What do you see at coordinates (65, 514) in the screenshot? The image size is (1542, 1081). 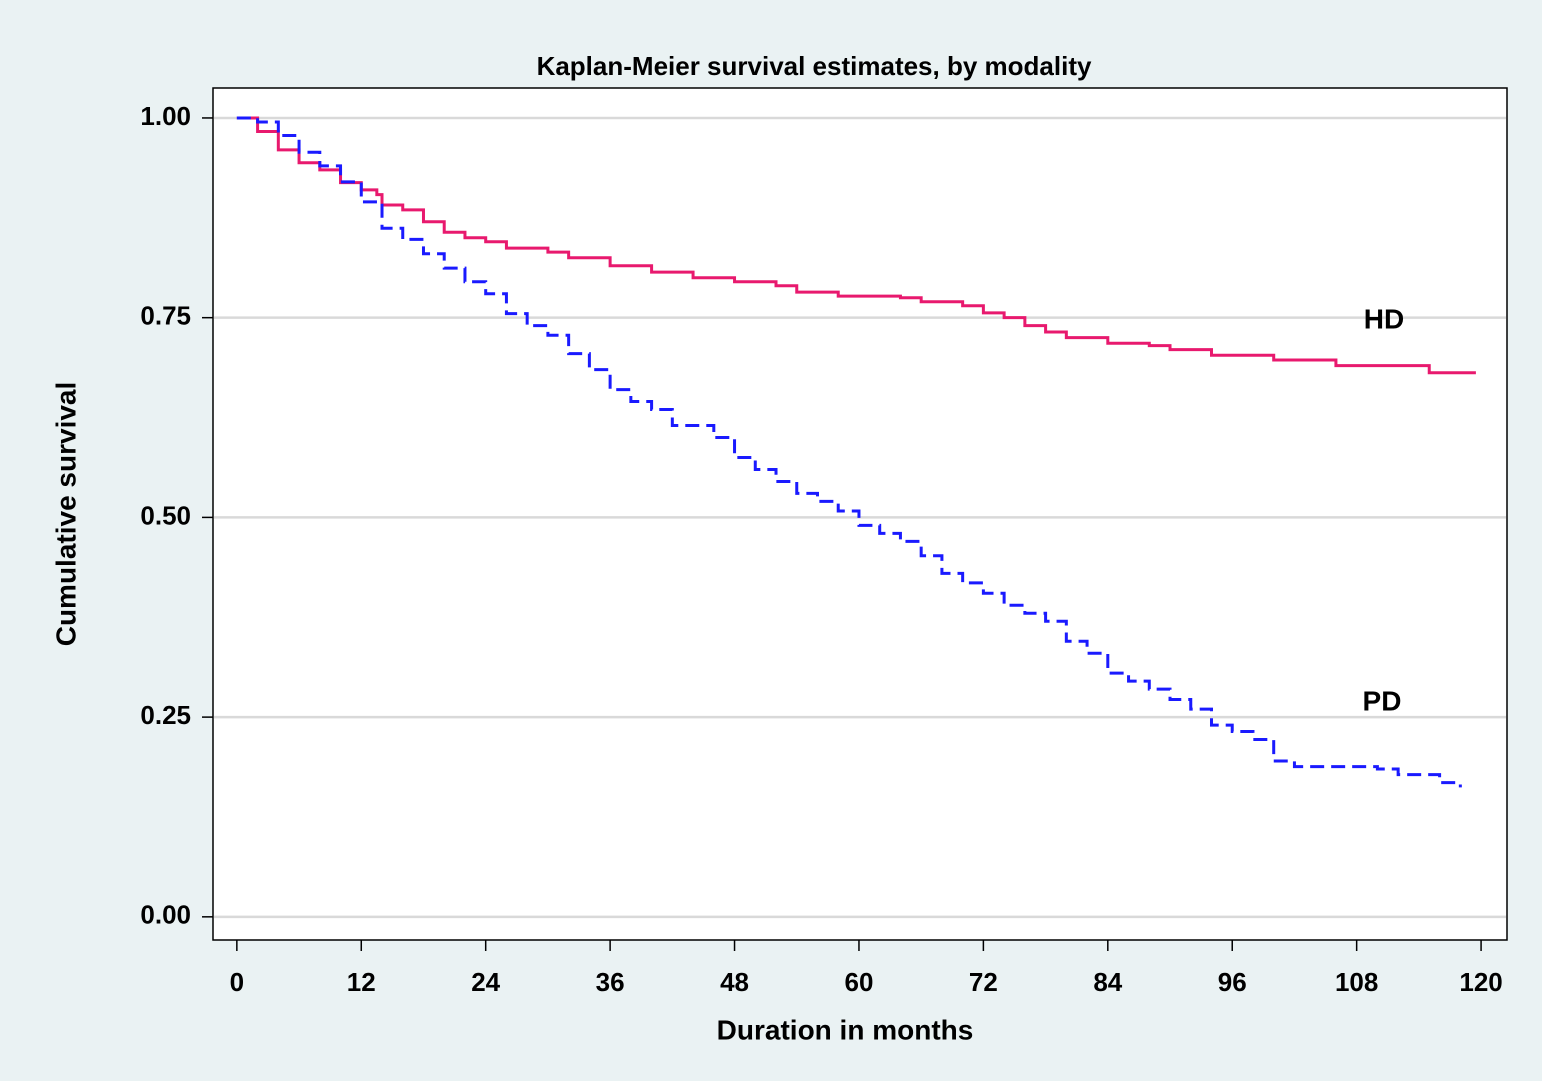 I see `y-axis-label: Cumulative survival` at bounding box center [65, 514].